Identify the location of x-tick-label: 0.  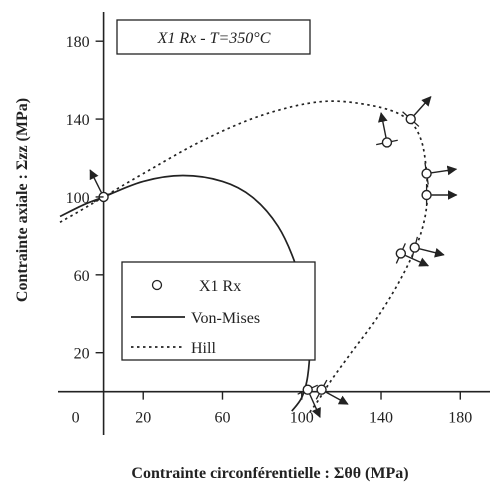
(76, 418).